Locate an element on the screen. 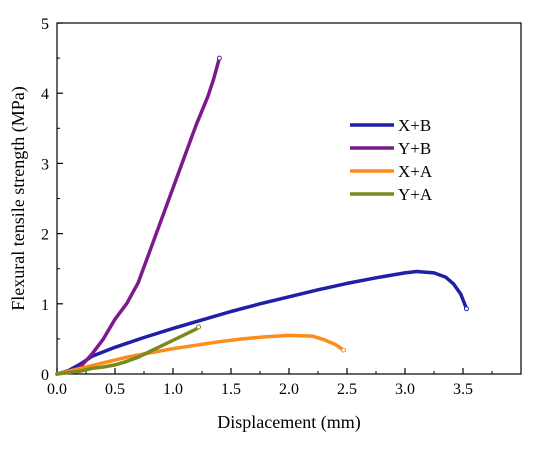 The height and width of the screenshot is (452, 550). y-tick-label: 2 is located at coordinates (45, 235).